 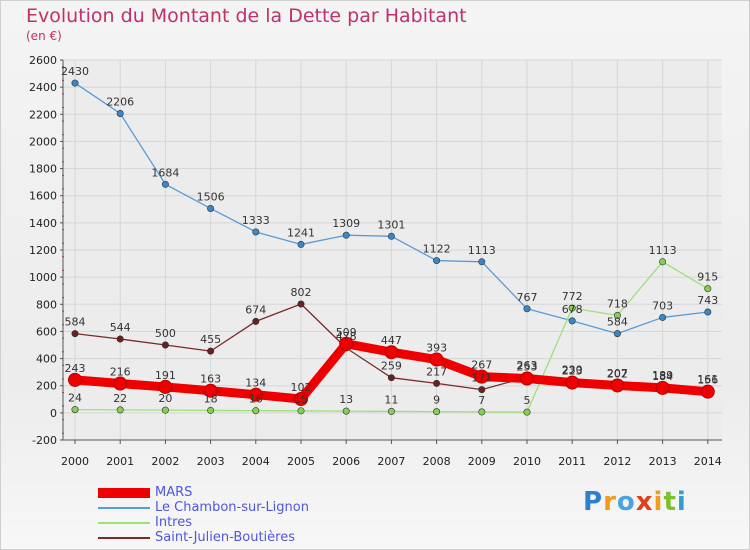 I want to click on data-label: 1241, so click(x=301, y=232).